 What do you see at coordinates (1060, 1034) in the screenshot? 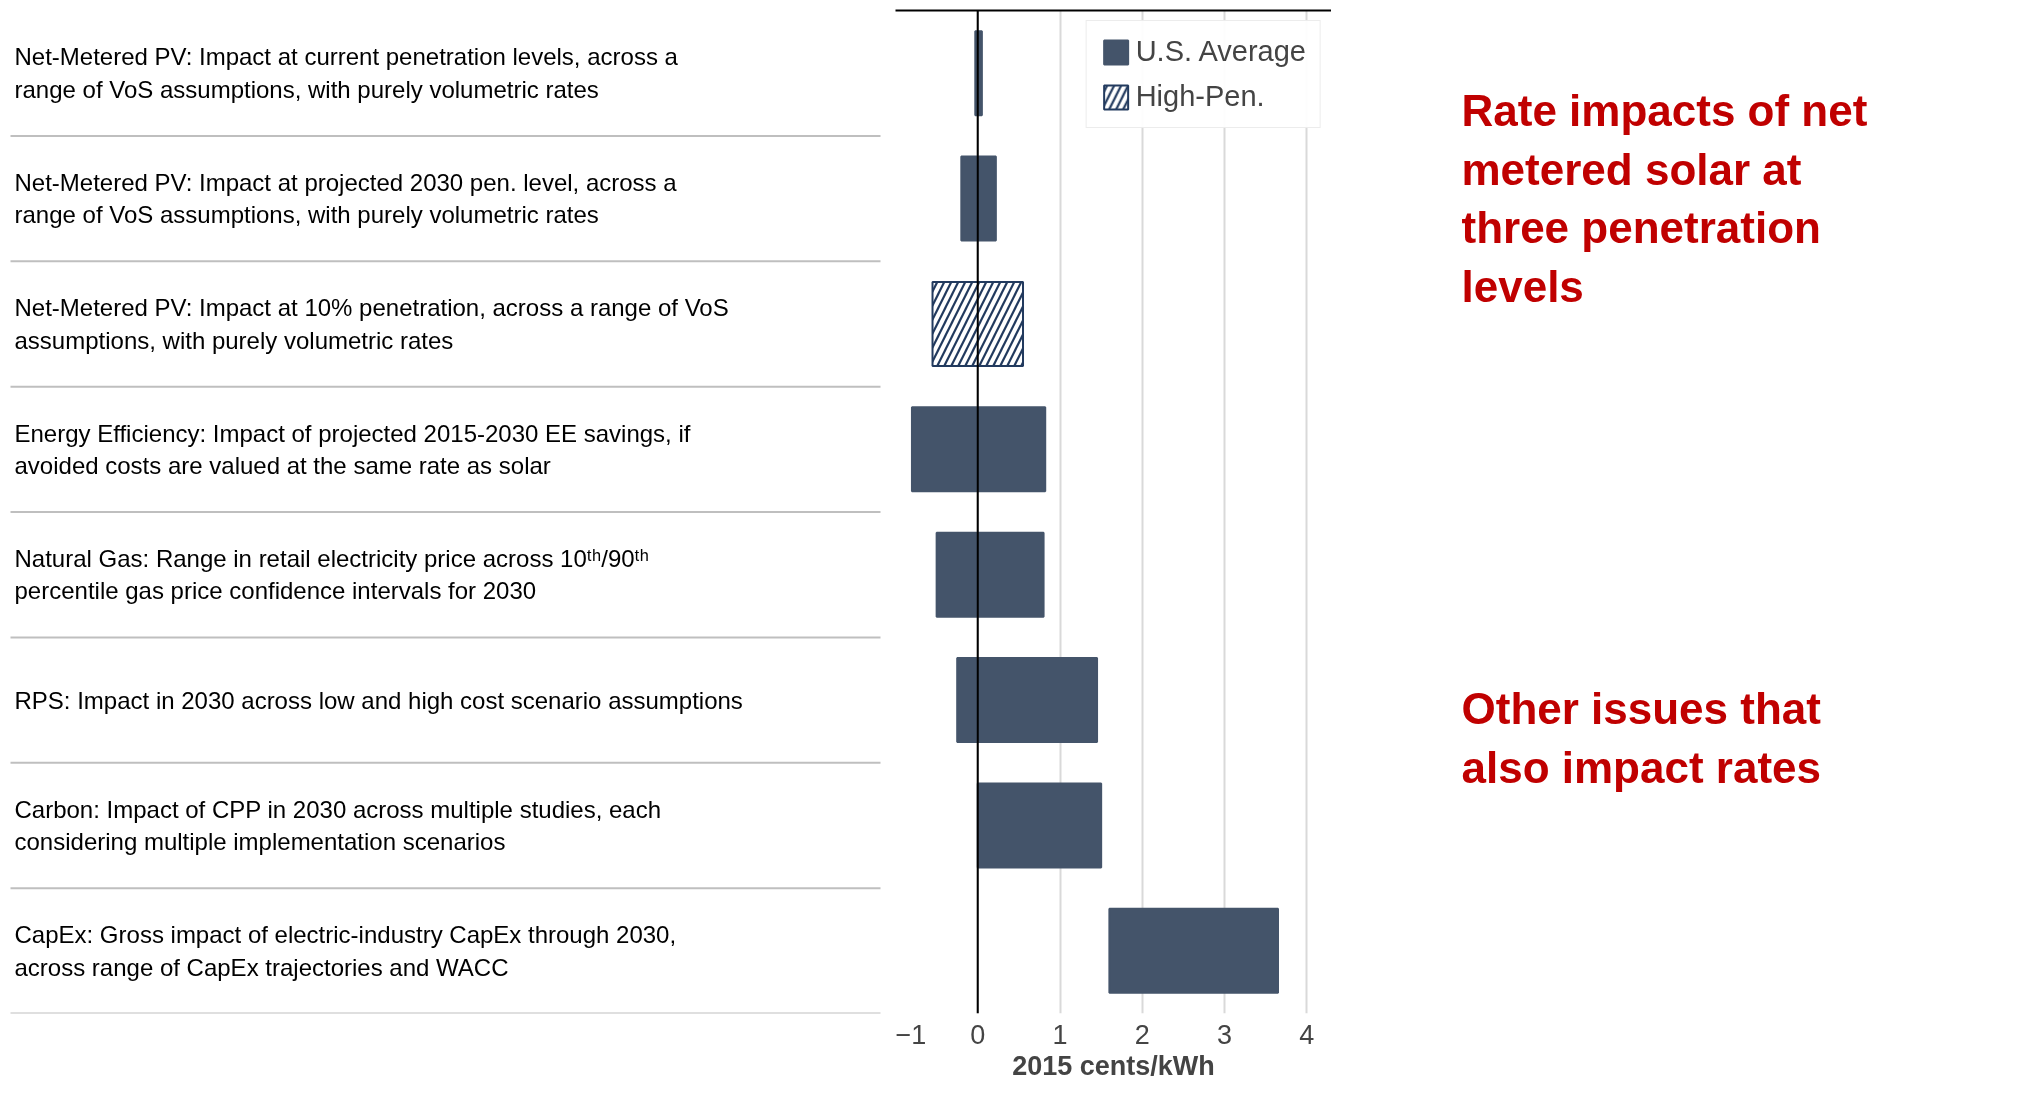
I see `x-tick-label: 1` at bounding box center [1060, 1034].